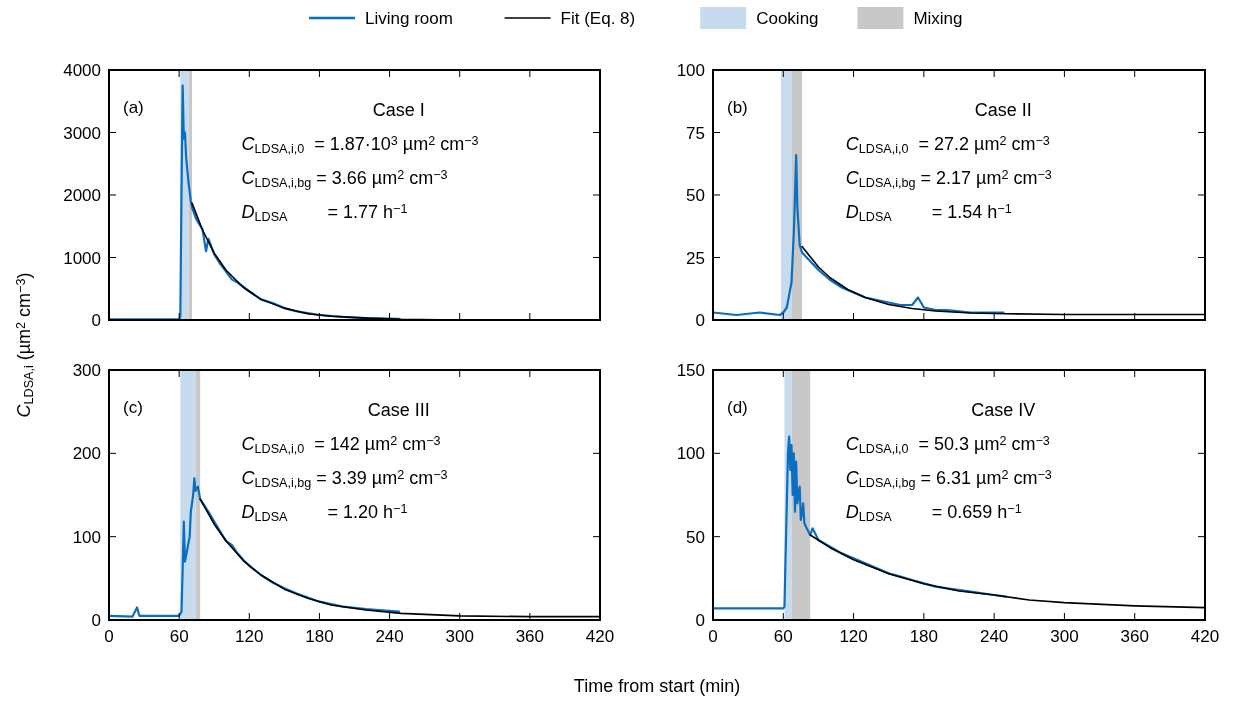 Image resolution: width=1234 pixels, height=701 pixels. I want to click on annotation: (c), so click(133, 407).